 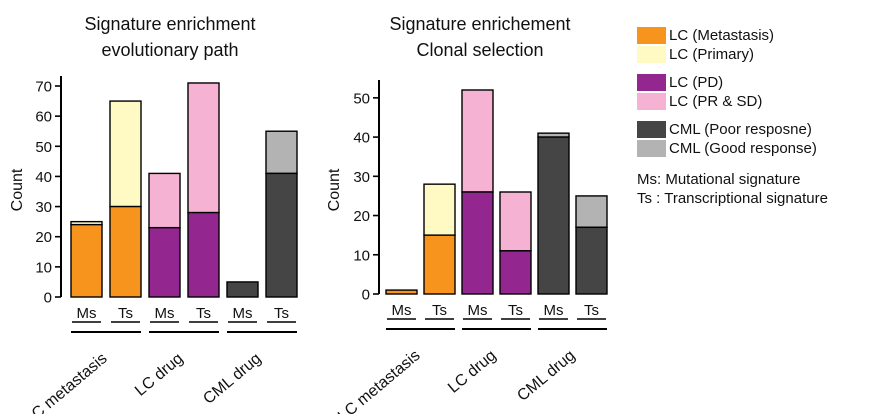 I want to click on legend-label: LC (Metastasis), so click(x=722, y=35).